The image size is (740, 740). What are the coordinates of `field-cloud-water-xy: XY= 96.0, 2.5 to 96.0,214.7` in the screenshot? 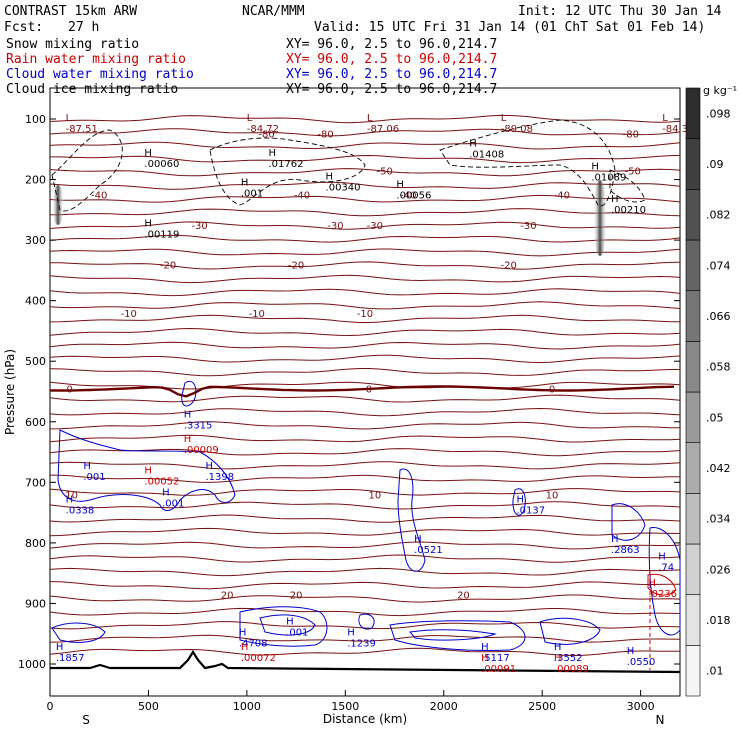 It's located at (391, 74).